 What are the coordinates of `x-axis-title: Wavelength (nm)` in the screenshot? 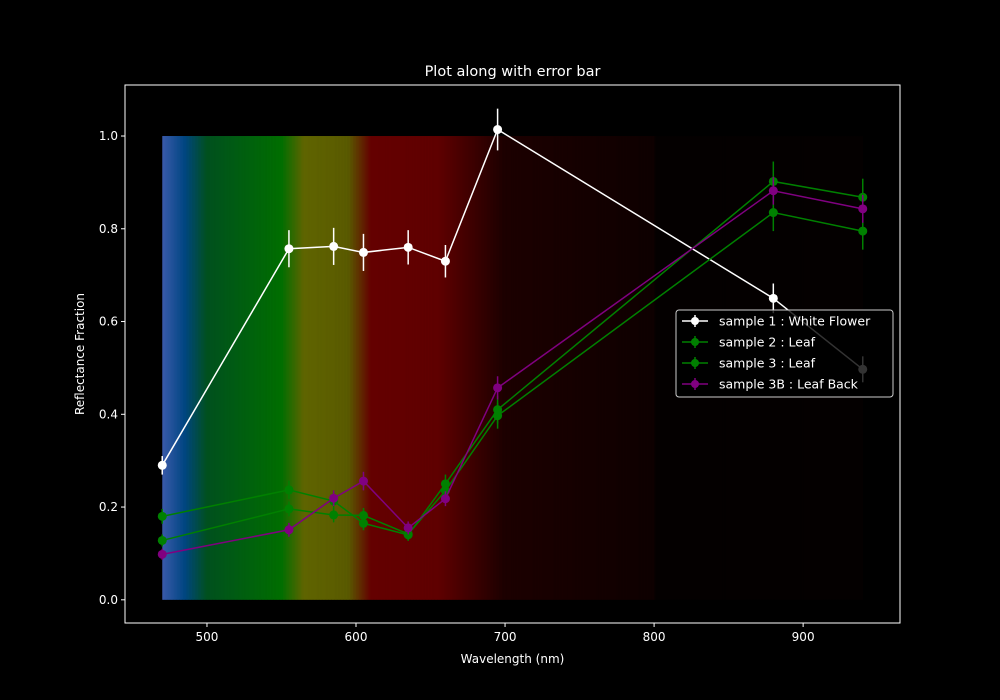 It's located at (513, 659).